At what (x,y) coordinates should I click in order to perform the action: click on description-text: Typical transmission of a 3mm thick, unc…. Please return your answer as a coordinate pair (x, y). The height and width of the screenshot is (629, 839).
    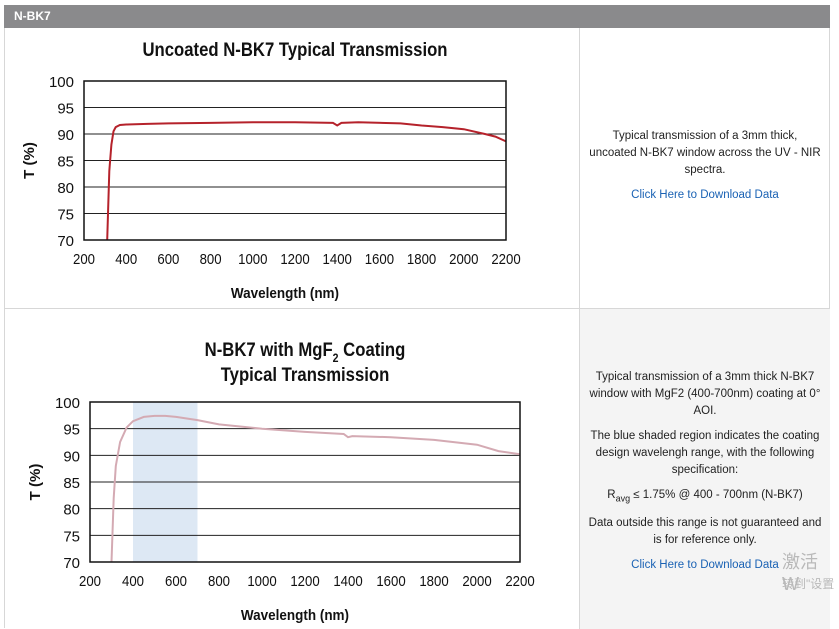
    Looking at the image, I should click on (705, 153).